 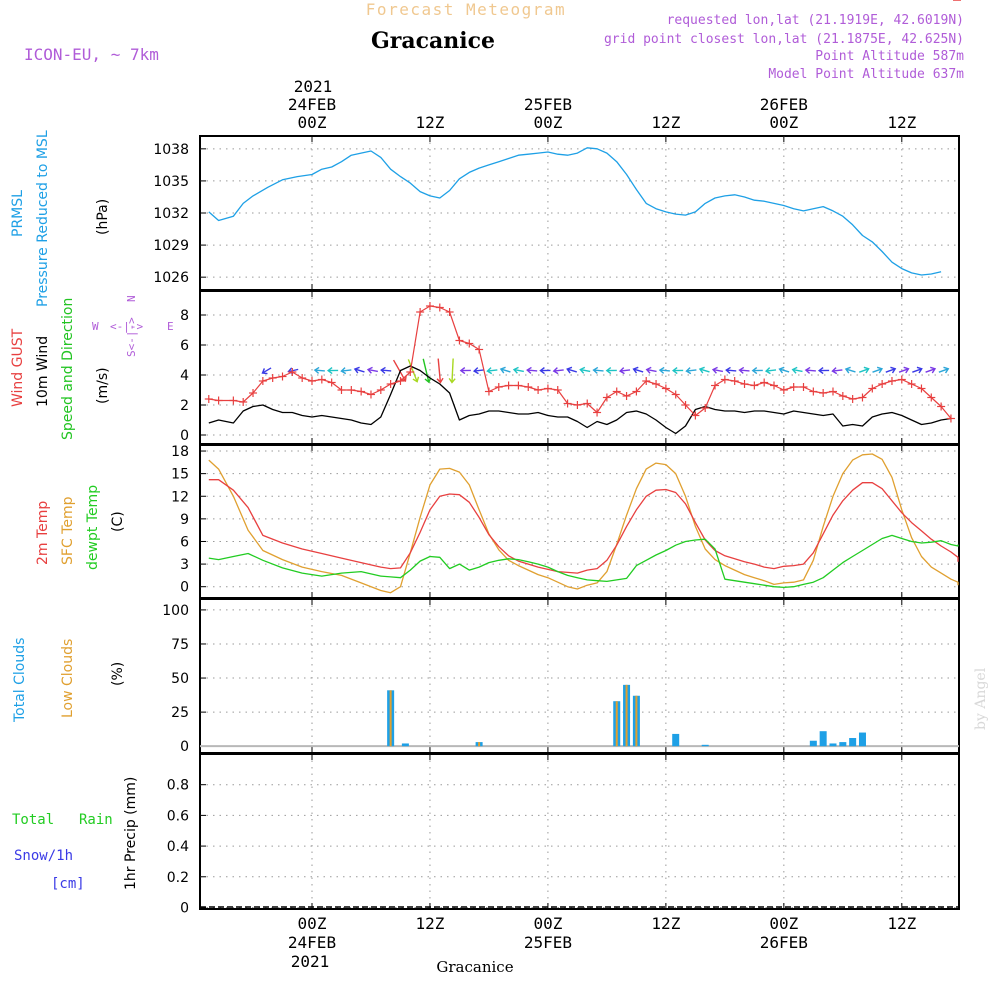 What do you see at coordinates (131, 298) in the screenshot?
I see `compass-north: N` at bounding box center [131, 298].